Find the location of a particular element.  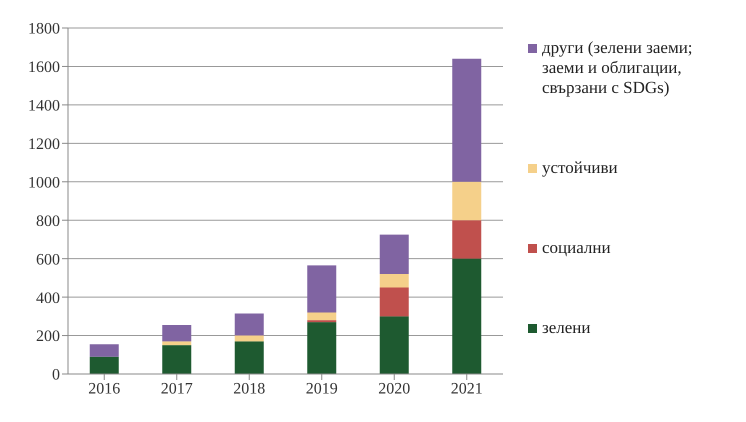

legend-label: устойчиви is located at coordinates (580, 168).